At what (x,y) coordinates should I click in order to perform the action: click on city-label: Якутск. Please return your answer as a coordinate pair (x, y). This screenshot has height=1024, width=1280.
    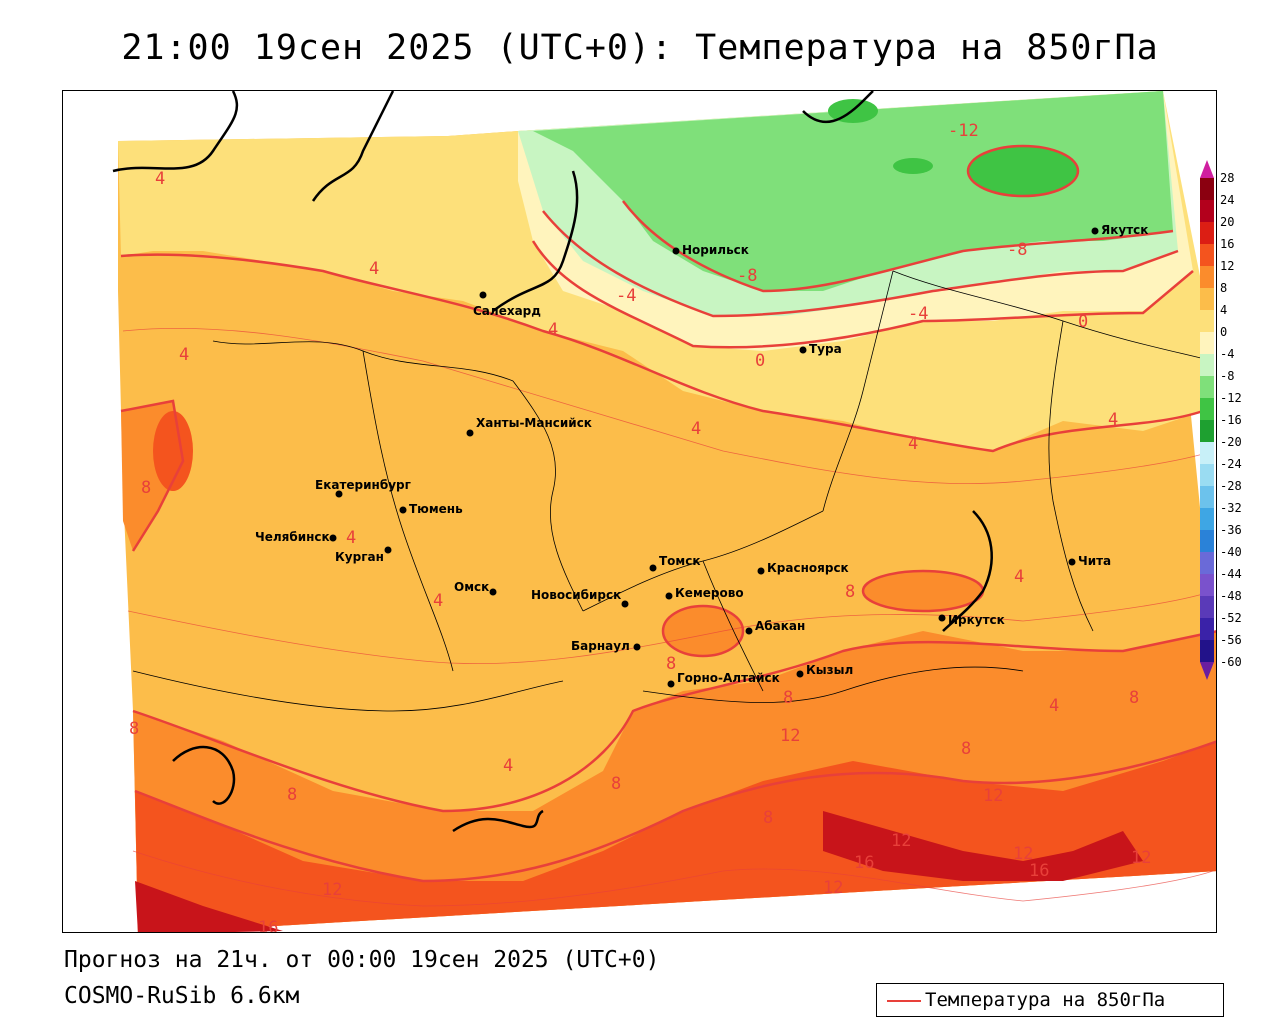
    Looking at the image, I should click on (1124, 230).